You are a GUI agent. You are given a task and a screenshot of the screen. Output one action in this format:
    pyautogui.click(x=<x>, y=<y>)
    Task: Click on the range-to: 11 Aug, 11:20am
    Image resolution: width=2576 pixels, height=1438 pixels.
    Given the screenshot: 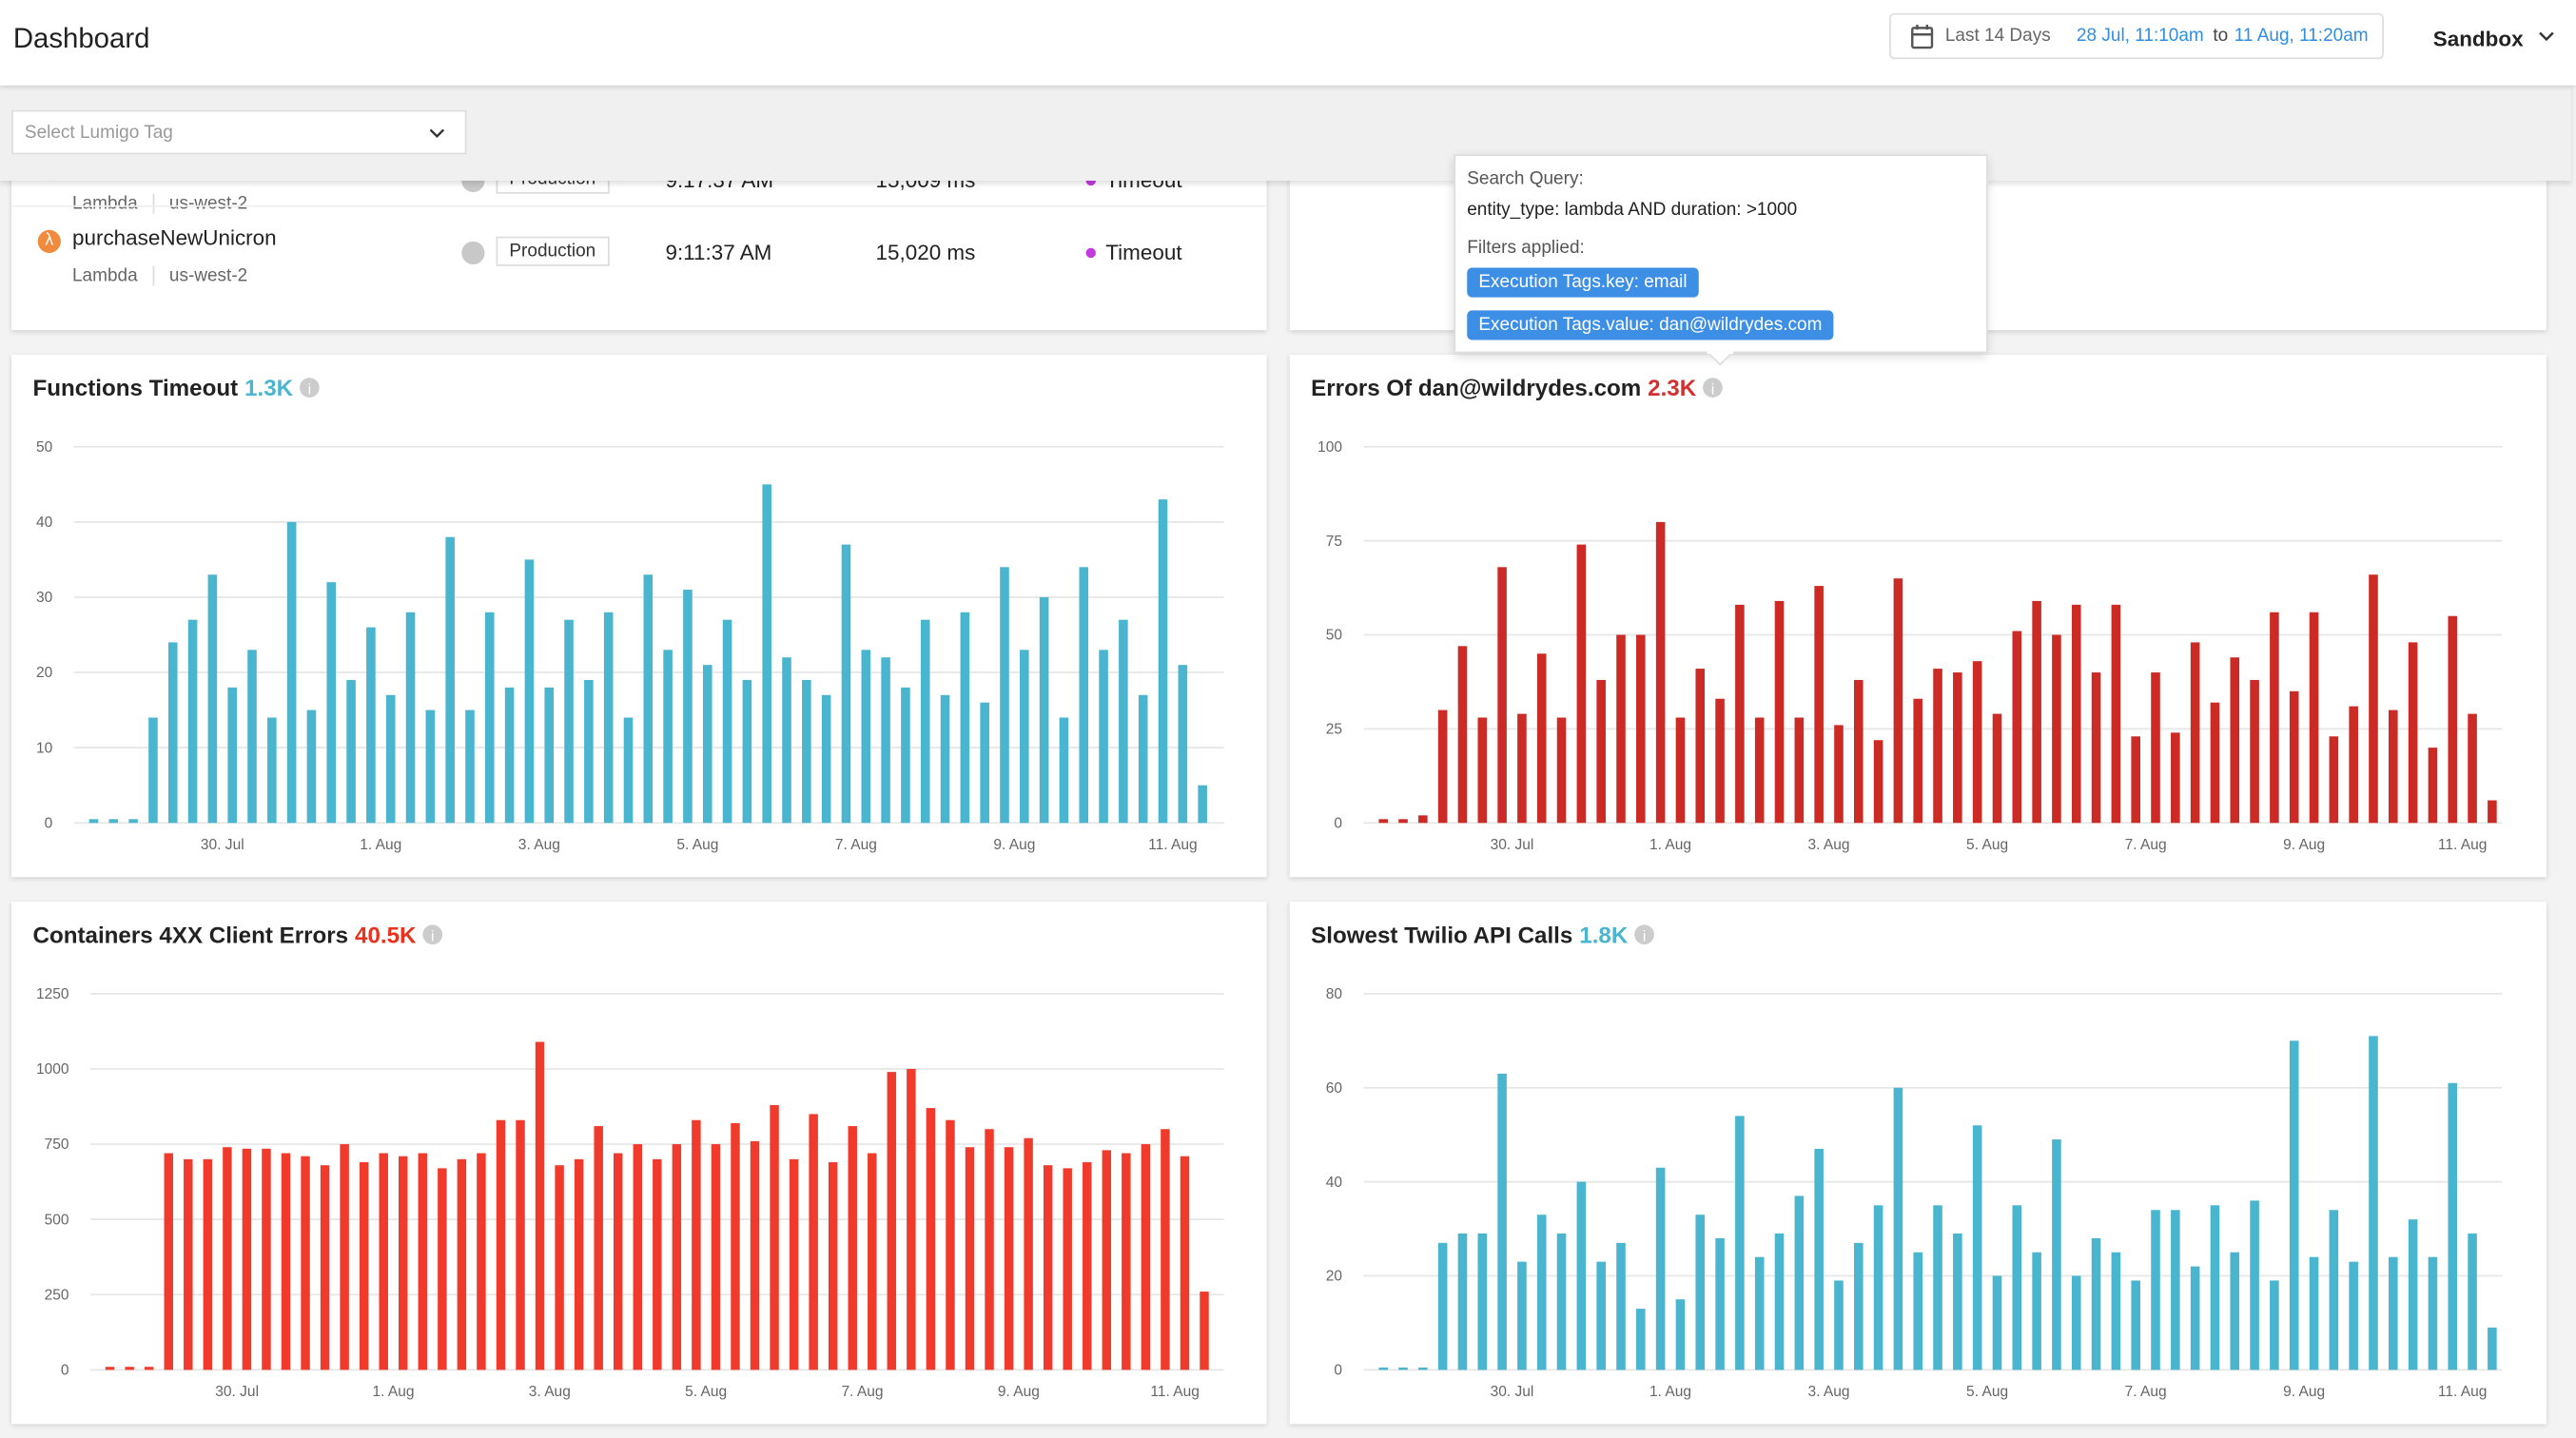 What is the action you would take?
    pyautogui.click(x=2301, y=37)
    